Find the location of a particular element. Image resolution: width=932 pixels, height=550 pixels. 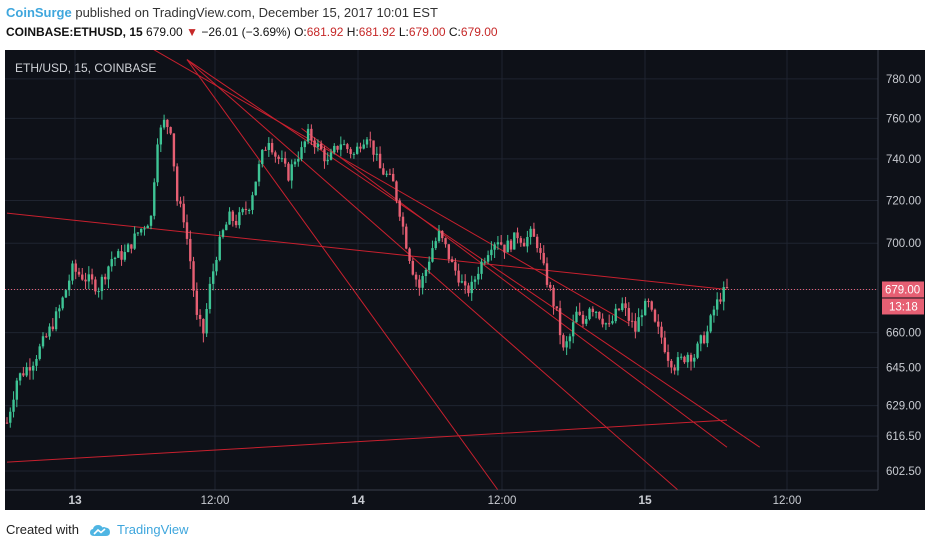

close-label: C: is located at coordinates (454, 32).